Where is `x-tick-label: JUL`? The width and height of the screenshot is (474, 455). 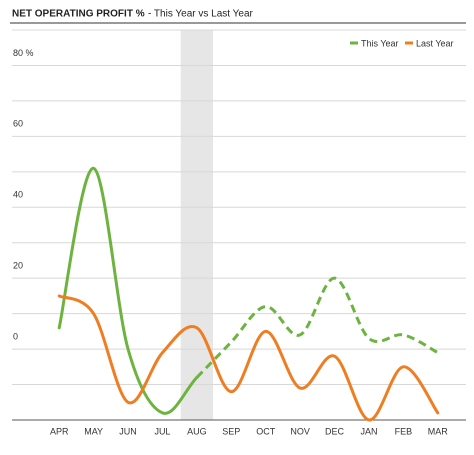 x-tick-label: JUL is located at coordinates (162, 431).